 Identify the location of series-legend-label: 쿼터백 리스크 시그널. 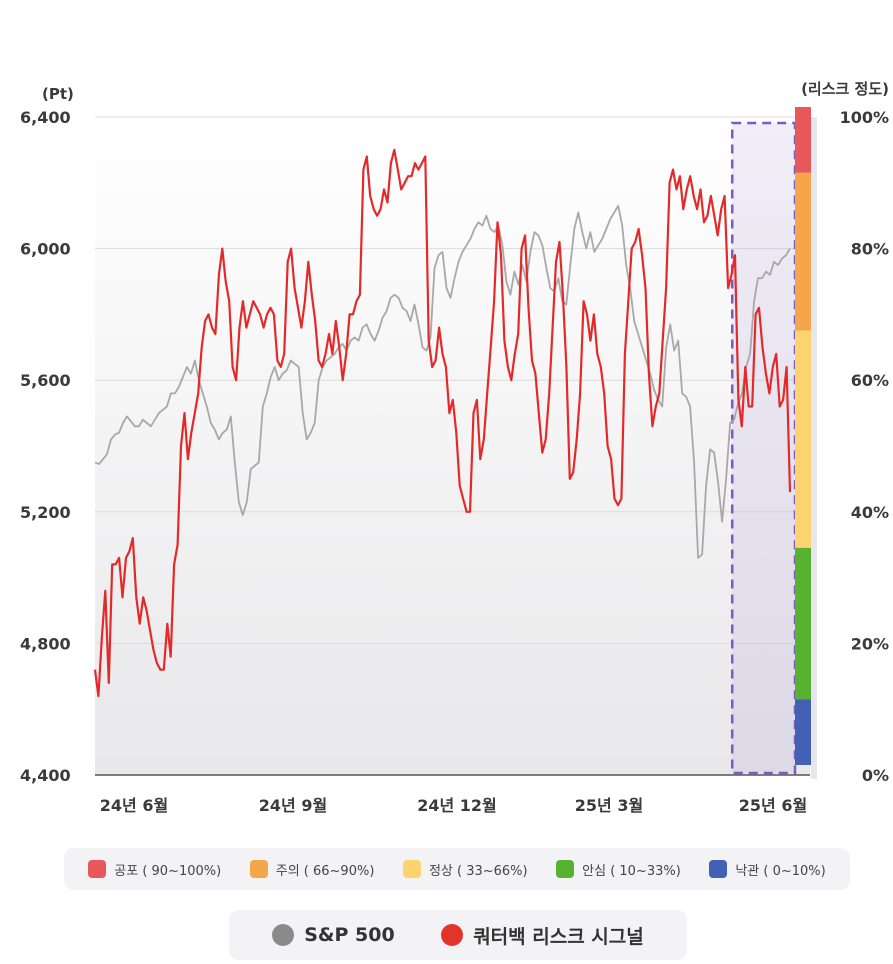
(558, 936).